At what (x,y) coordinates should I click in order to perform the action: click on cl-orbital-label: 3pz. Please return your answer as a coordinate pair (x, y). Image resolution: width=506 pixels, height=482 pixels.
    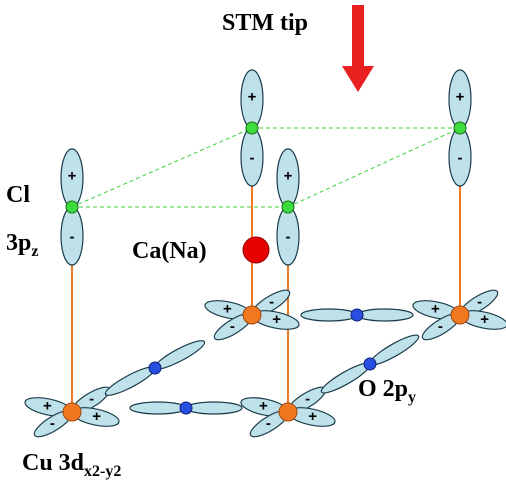
    Looking at the image, I should click on (22, 245).